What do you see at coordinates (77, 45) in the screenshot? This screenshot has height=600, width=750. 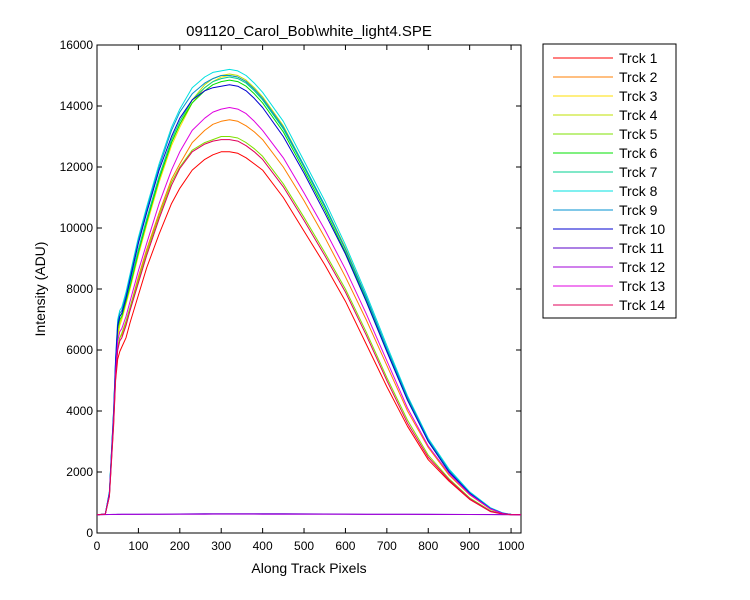 I see `y-tick-label: 16000` at bounding box center [77, 45].